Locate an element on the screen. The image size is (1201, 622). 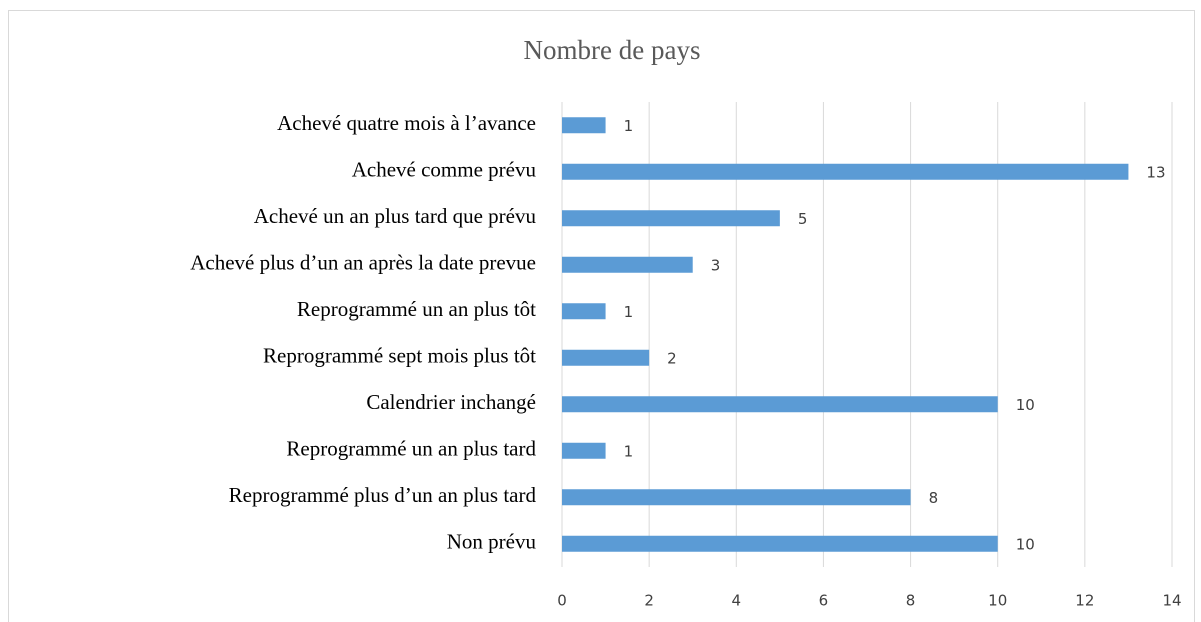
chart-title: Nombre de pays is located at coordinates (612, 50).